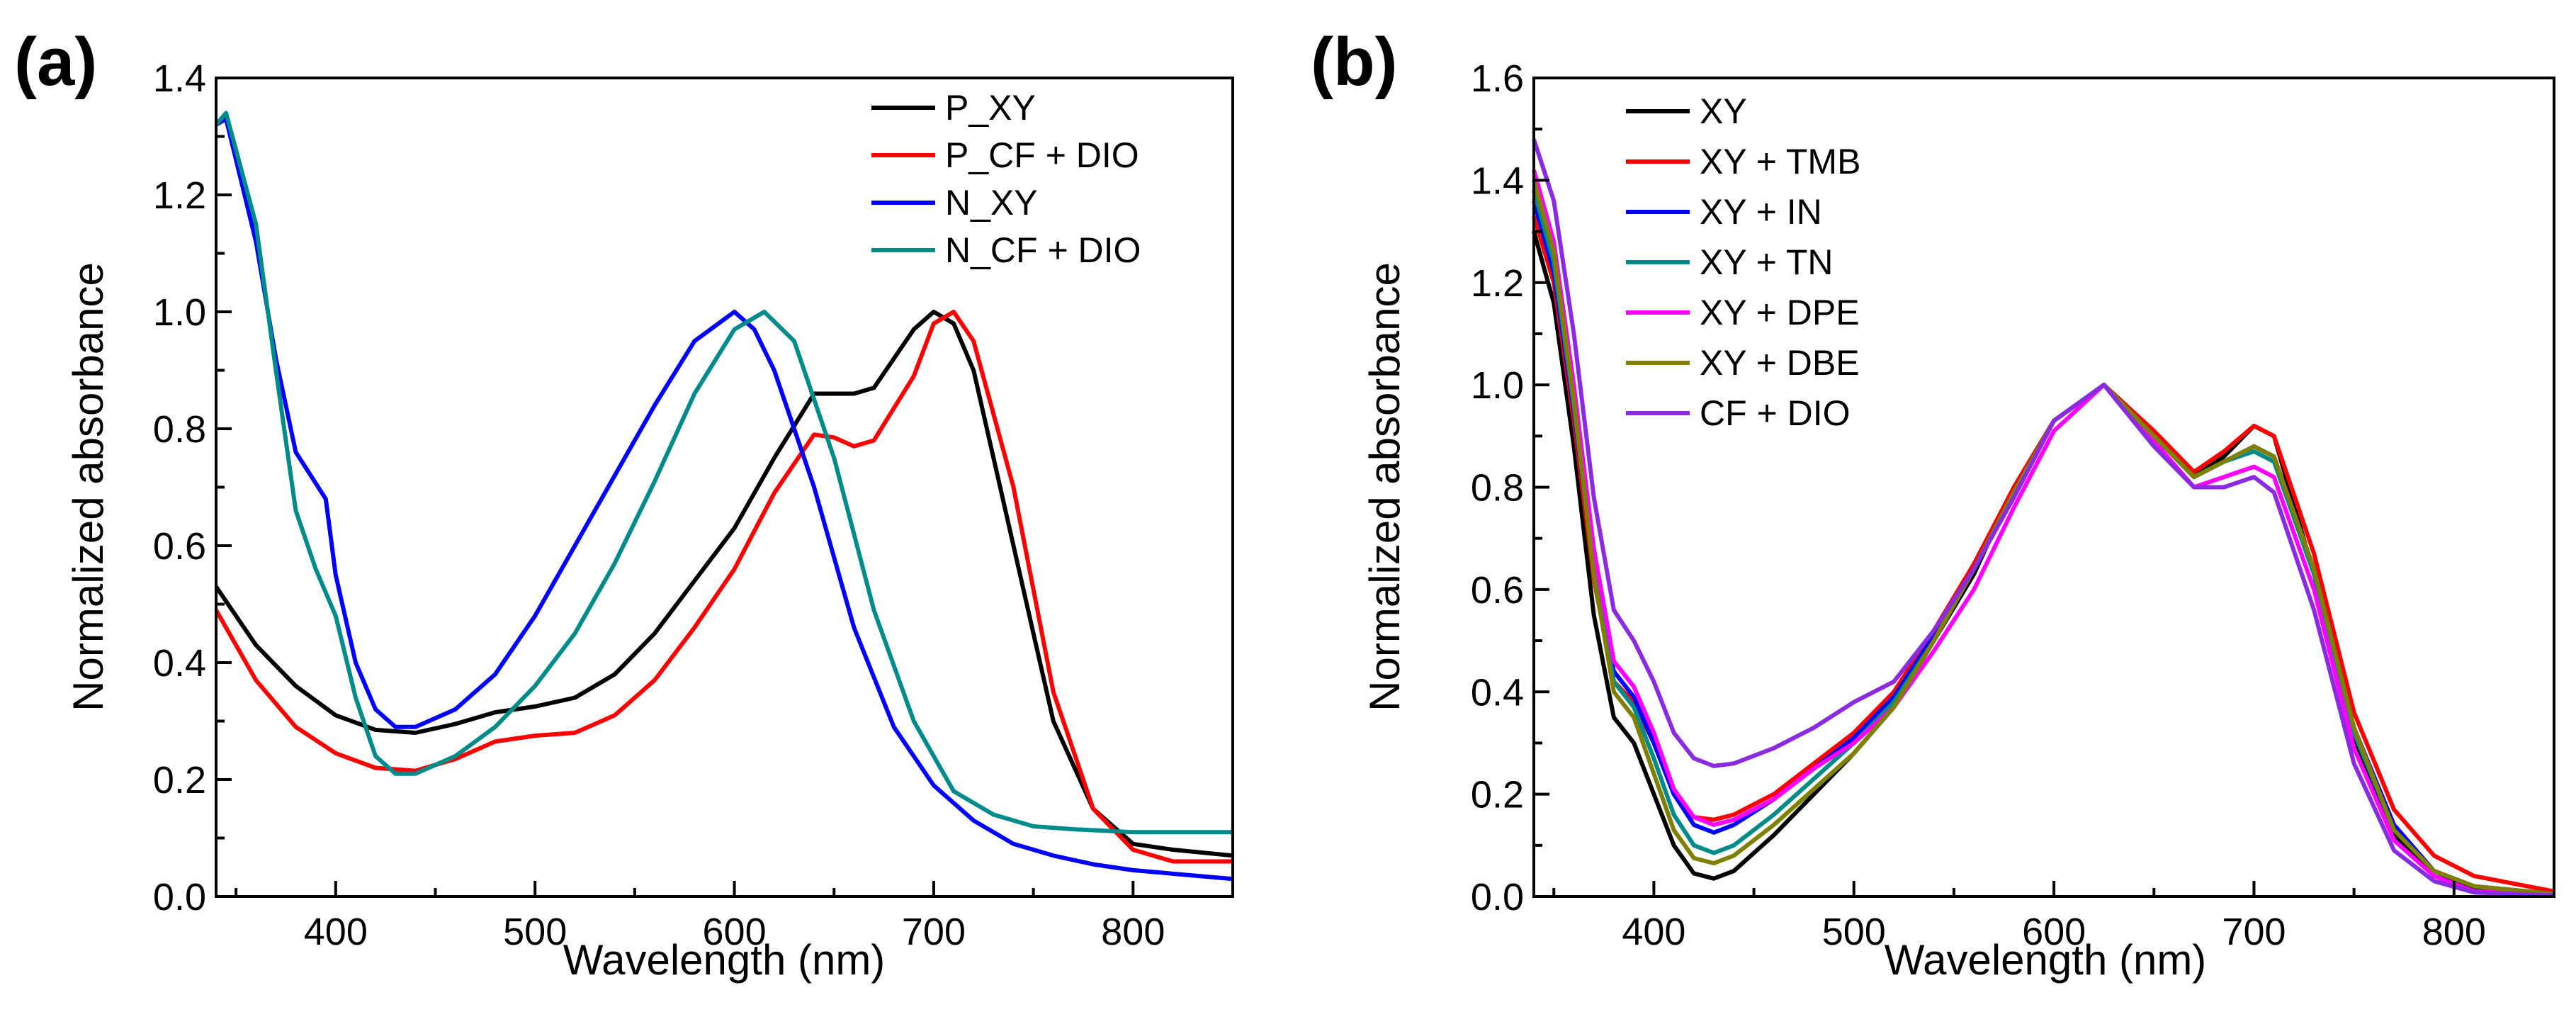 The width and height of the screenshot is (2576, 1012). Describe the element at coordinates (724, 960) in the screenshot. I see `panel-a-xlabel: Wavelength (nm)` at that location.